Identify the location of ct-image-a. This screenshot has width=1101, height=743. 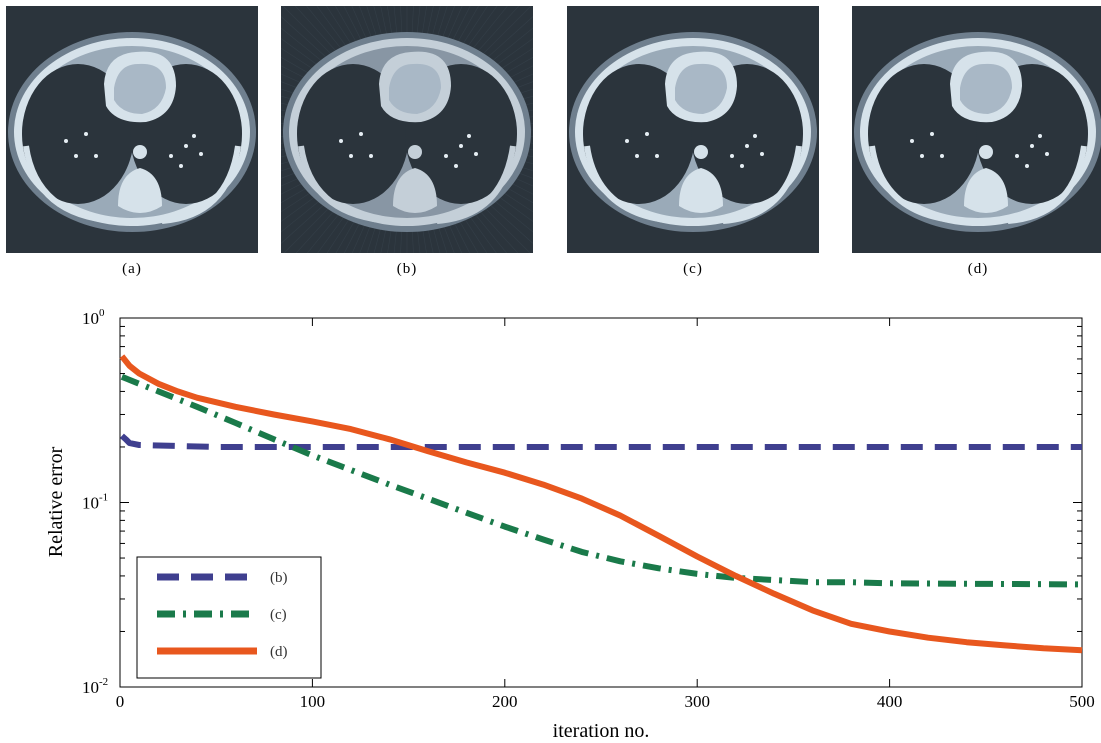
(132, 132).